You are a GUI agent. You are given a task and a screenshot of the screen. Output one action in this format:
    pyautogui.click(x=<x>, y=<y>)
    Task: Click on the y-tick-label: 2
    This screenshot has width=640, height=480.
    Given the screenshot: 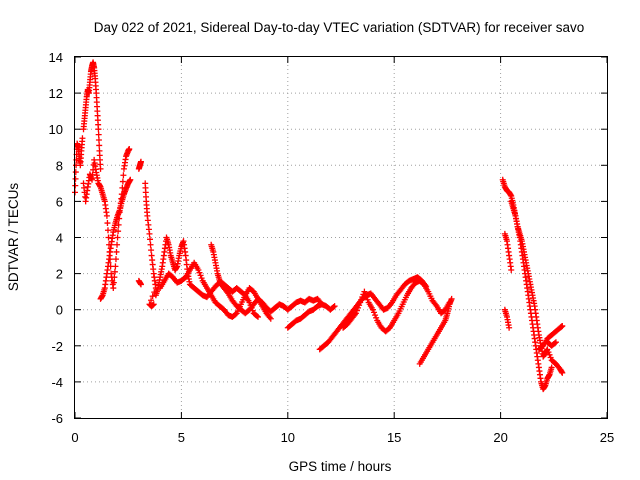 What is the action you would take?
    pyautogui.click(x=59, y=274)
    